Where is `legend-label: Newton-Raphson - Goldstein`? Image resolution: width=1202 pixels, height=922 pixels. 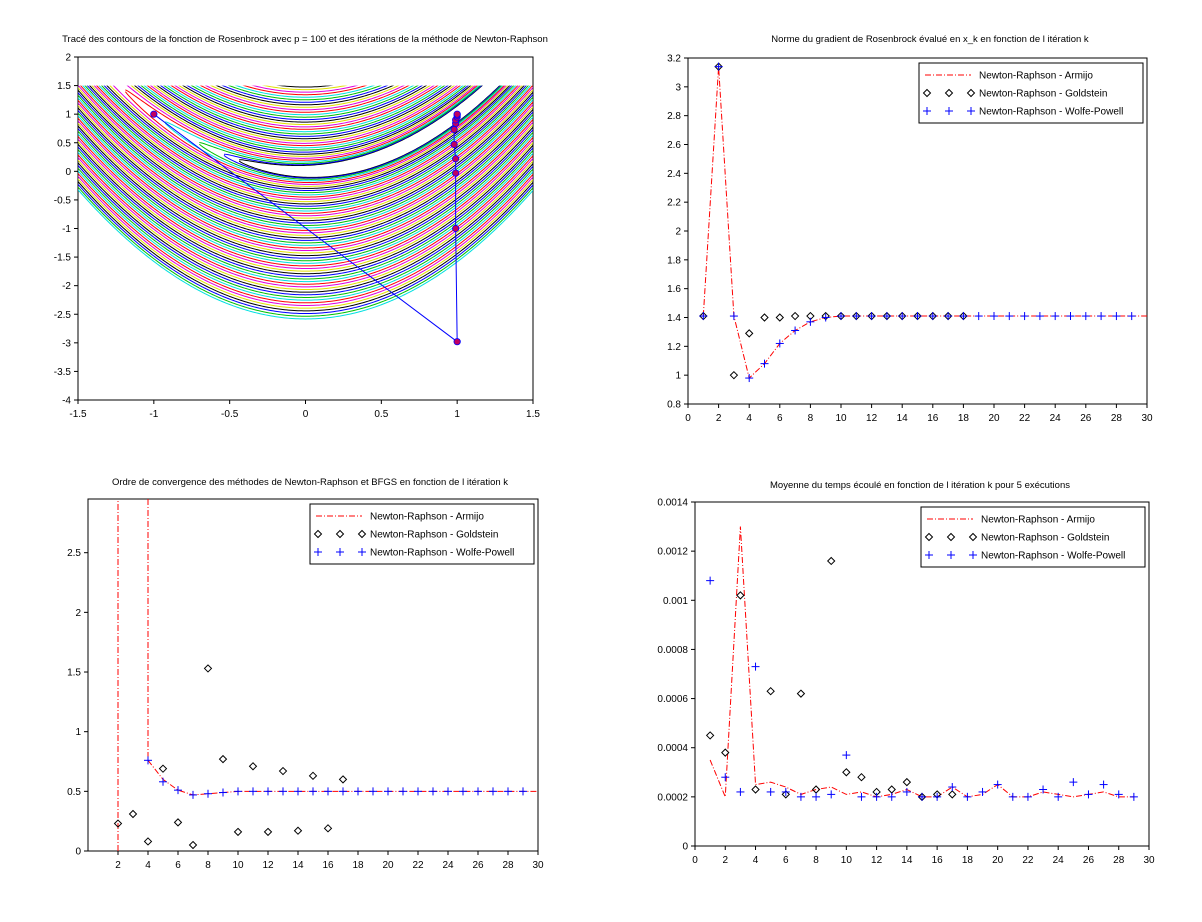 legend-label: Newton-Raphson - Goldstein is located at coordinates (1045, 538).